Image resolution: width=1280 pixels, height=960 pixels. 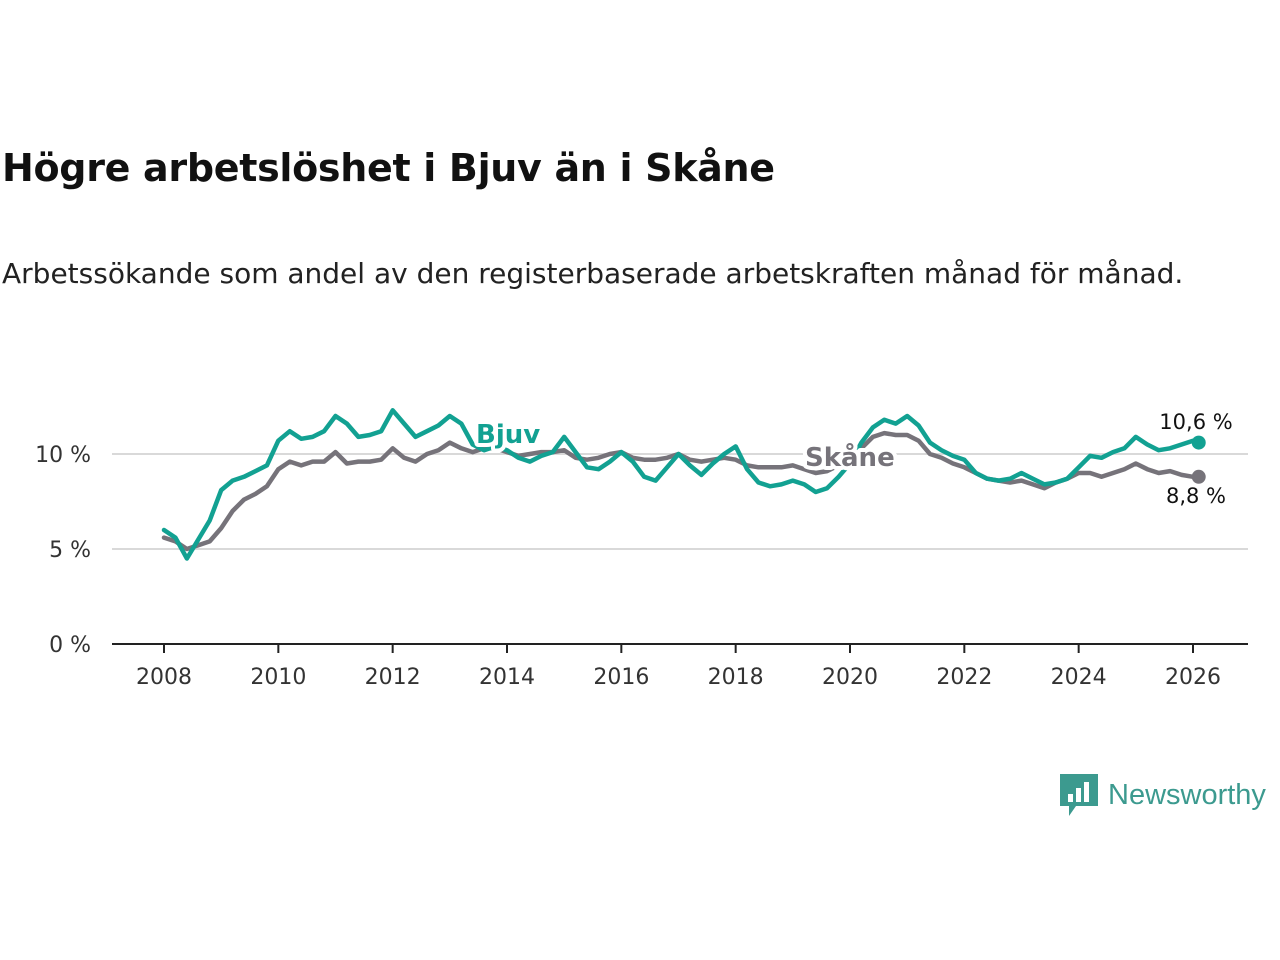 What do you see at coordinates (1193, 677) in the screenshot?
I see `x-tick-label: 2026` at bounding box center [1193, 677].